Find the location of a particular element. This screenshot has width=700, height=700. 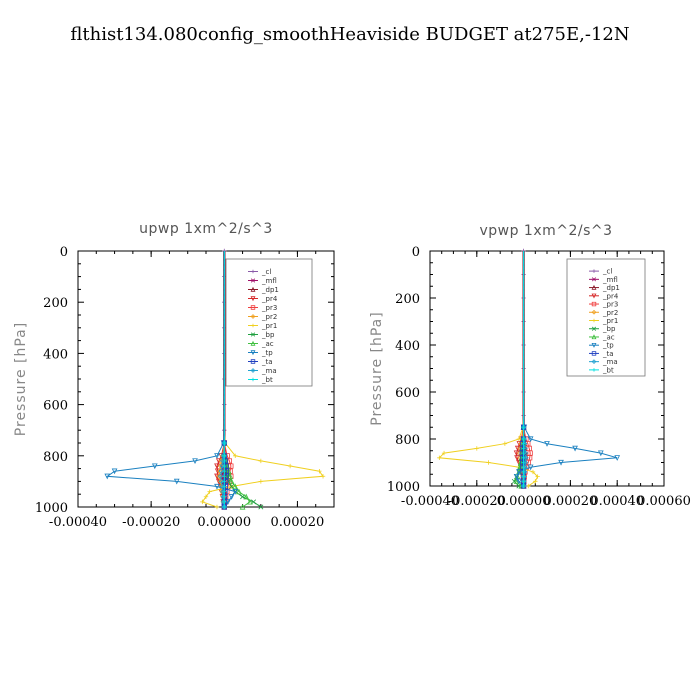

x-tick-label: -0.00040 is located at coordinates (78, 522).